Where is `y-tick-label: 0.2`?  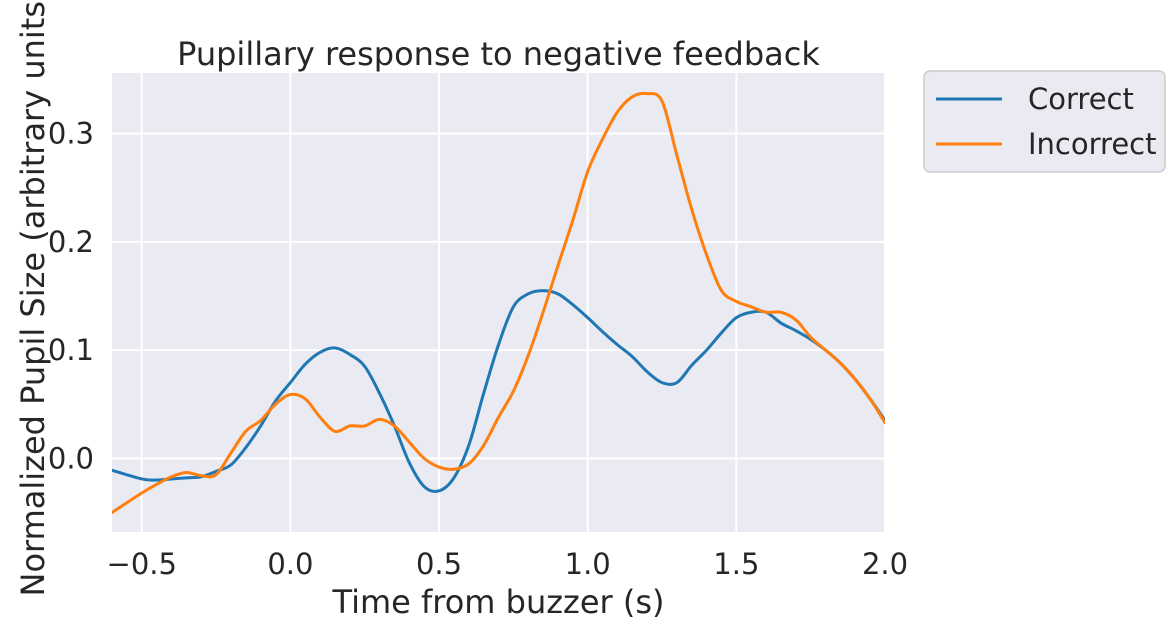
y-tick-label: 0.2 is located at coordinates (71, 242).